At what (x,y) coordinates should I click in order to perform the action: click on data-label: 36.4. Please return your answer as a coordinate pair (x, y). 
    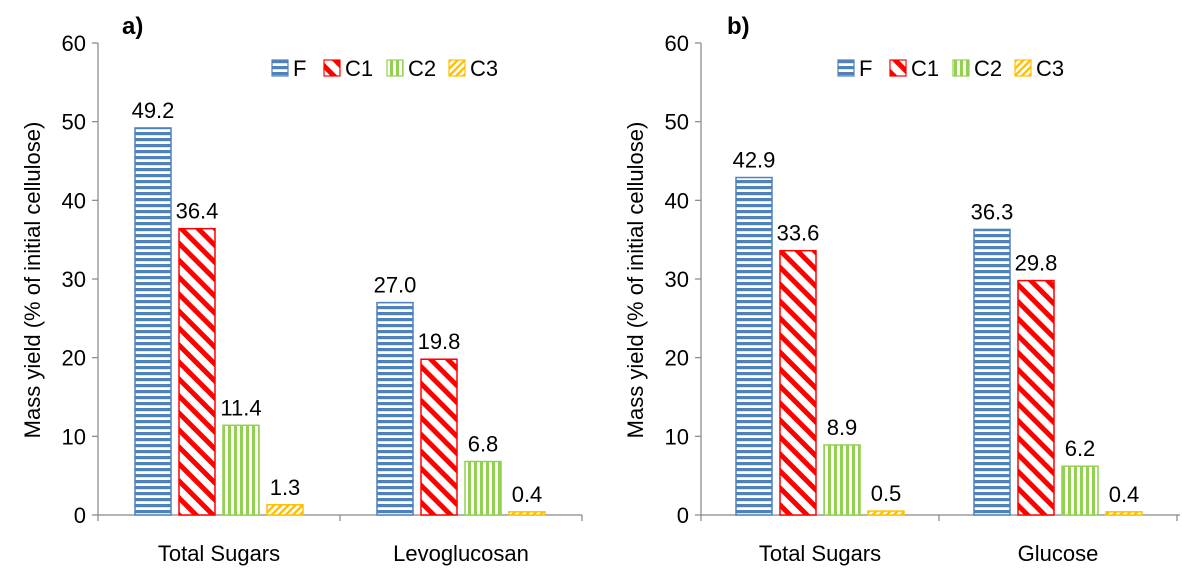
    Looking at the image, I should click on (197, 211).